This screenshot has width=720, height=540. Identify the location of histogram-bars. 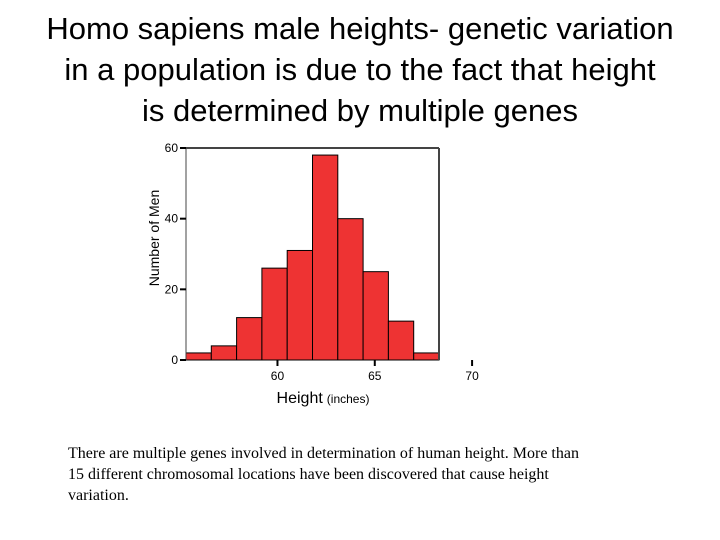
(312, 257).